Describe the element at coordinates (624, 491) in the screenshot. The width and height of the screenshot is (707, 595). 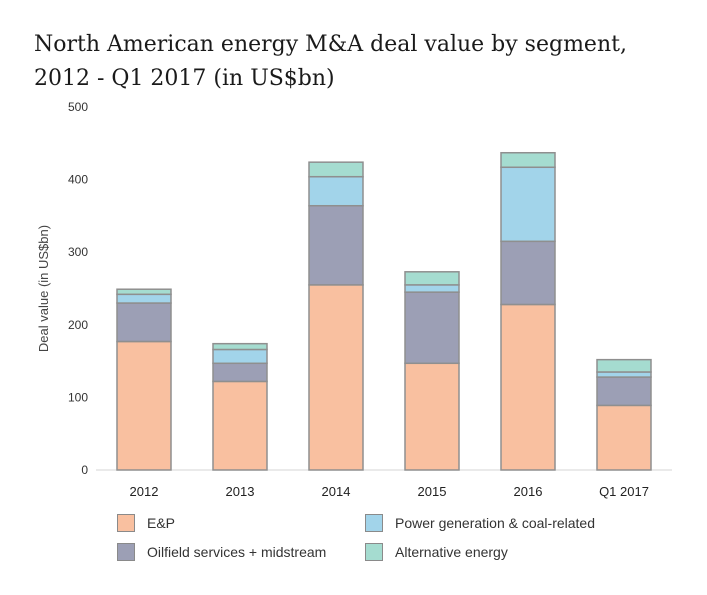
I see `x-tick-label-5: Q1 2017` at that location.